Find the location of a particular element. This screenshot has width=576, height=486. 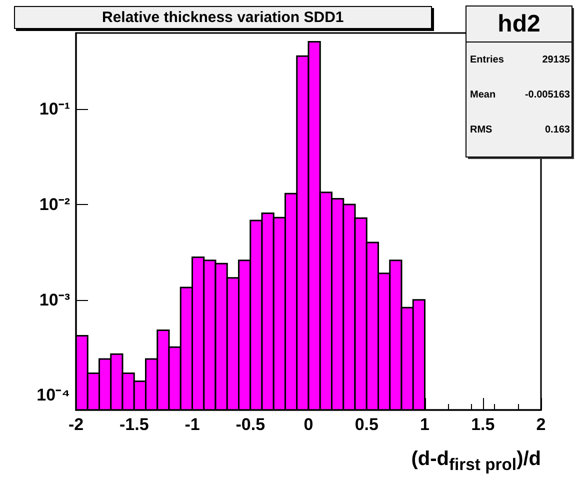

x-tick-label: -1 is located at coordinates (192, 424).